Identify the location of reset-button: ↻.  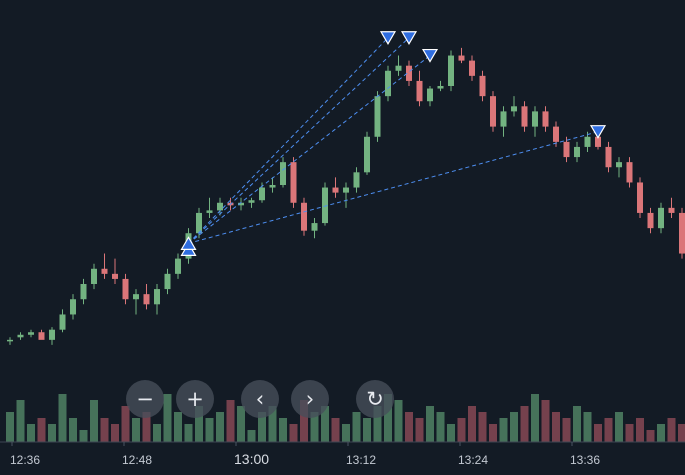
(375, 399).